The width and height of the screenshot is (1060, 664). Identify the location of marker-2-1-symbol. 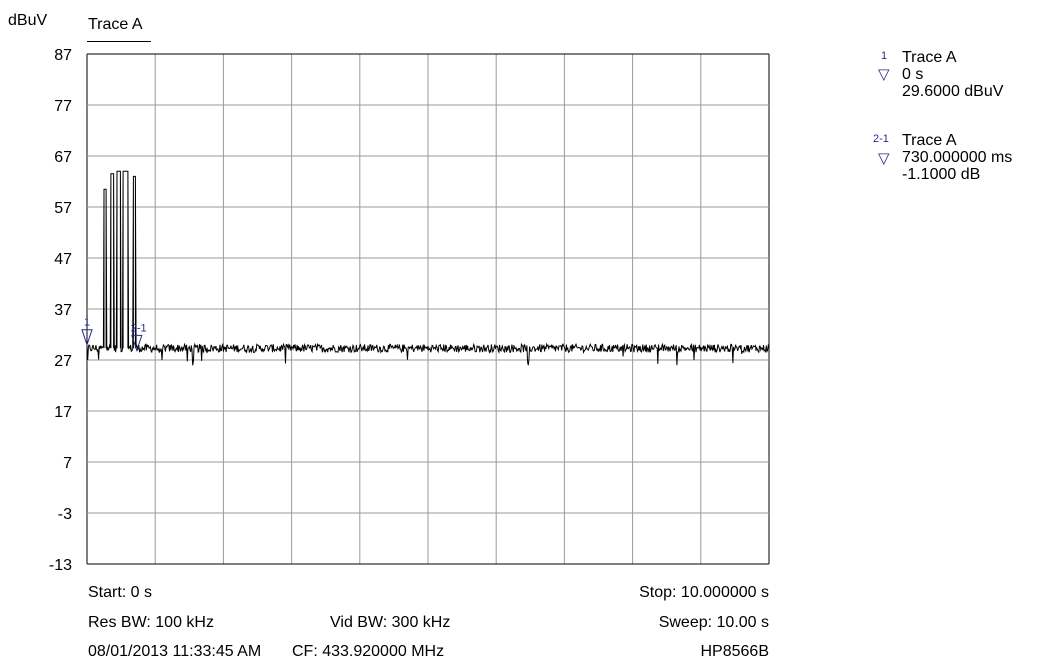
(137, 343).